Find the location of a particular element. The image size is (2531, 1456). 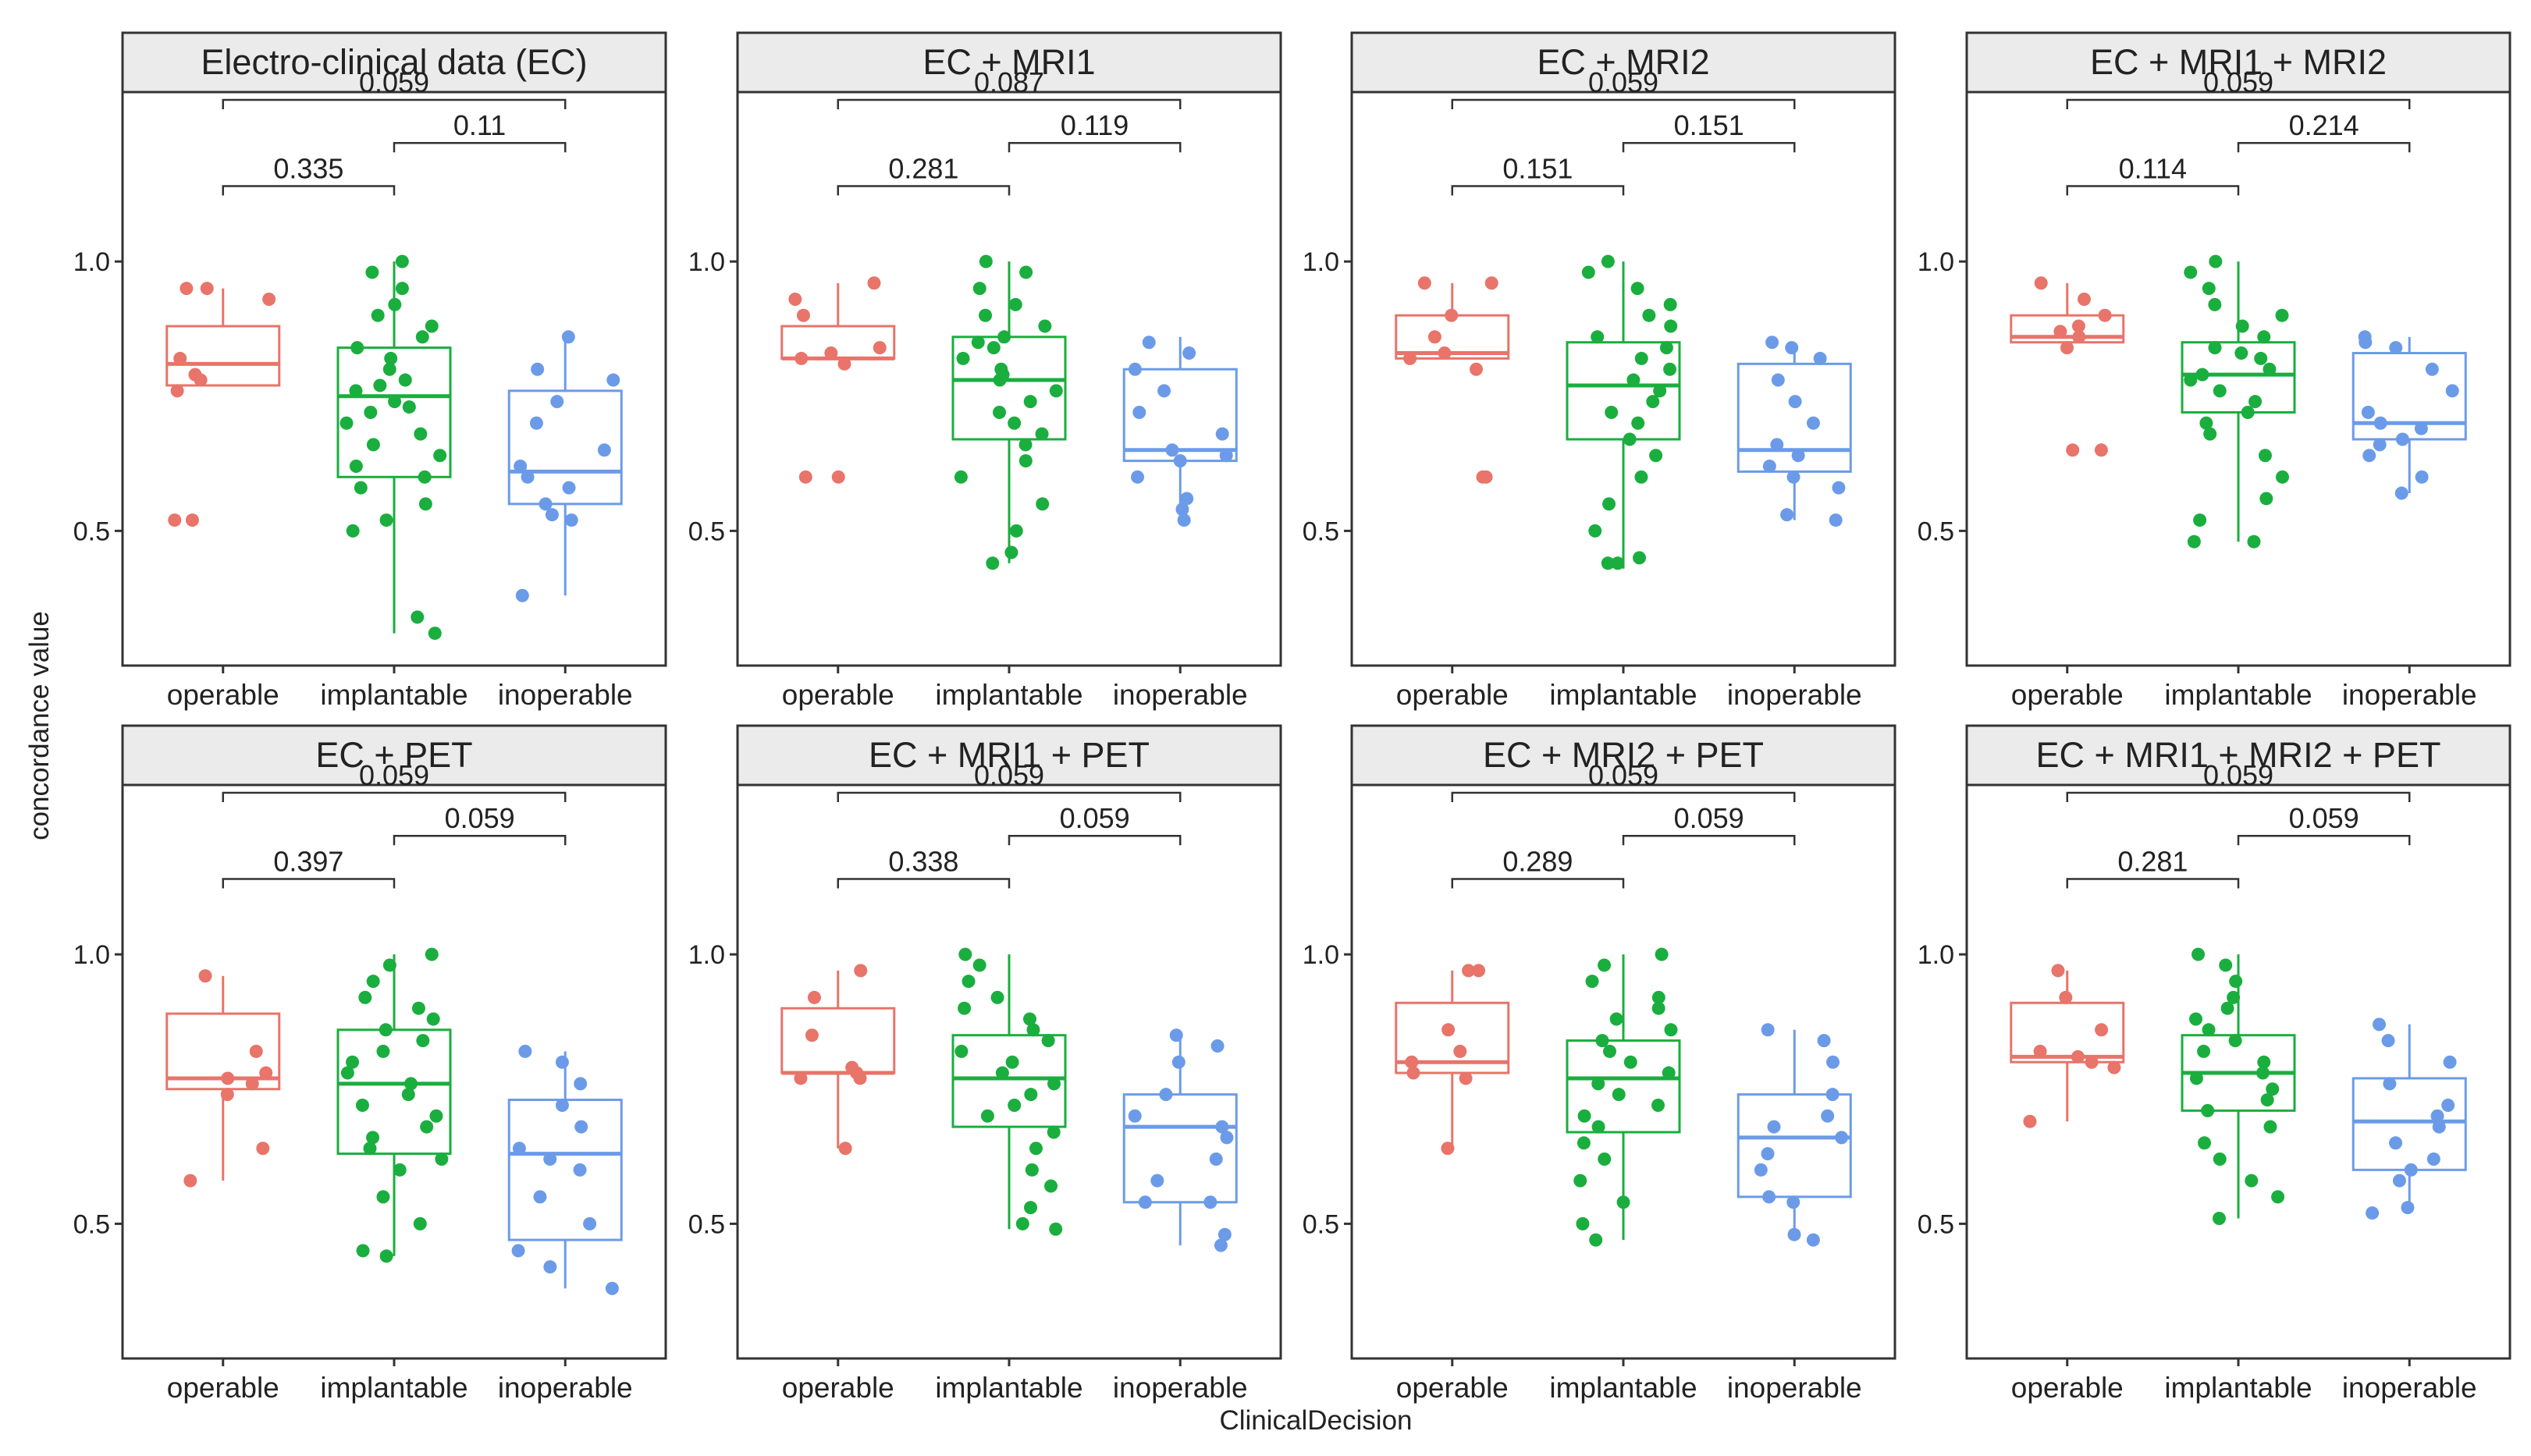

comparison-bracket: 0.338 is located at coordinates (924, 867).